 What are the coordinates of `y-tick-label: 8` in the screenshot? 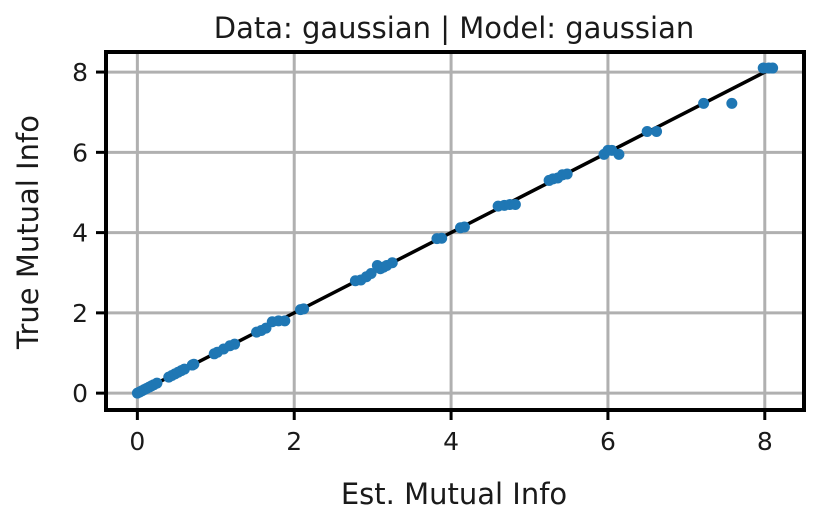 It's located at (80, 72).